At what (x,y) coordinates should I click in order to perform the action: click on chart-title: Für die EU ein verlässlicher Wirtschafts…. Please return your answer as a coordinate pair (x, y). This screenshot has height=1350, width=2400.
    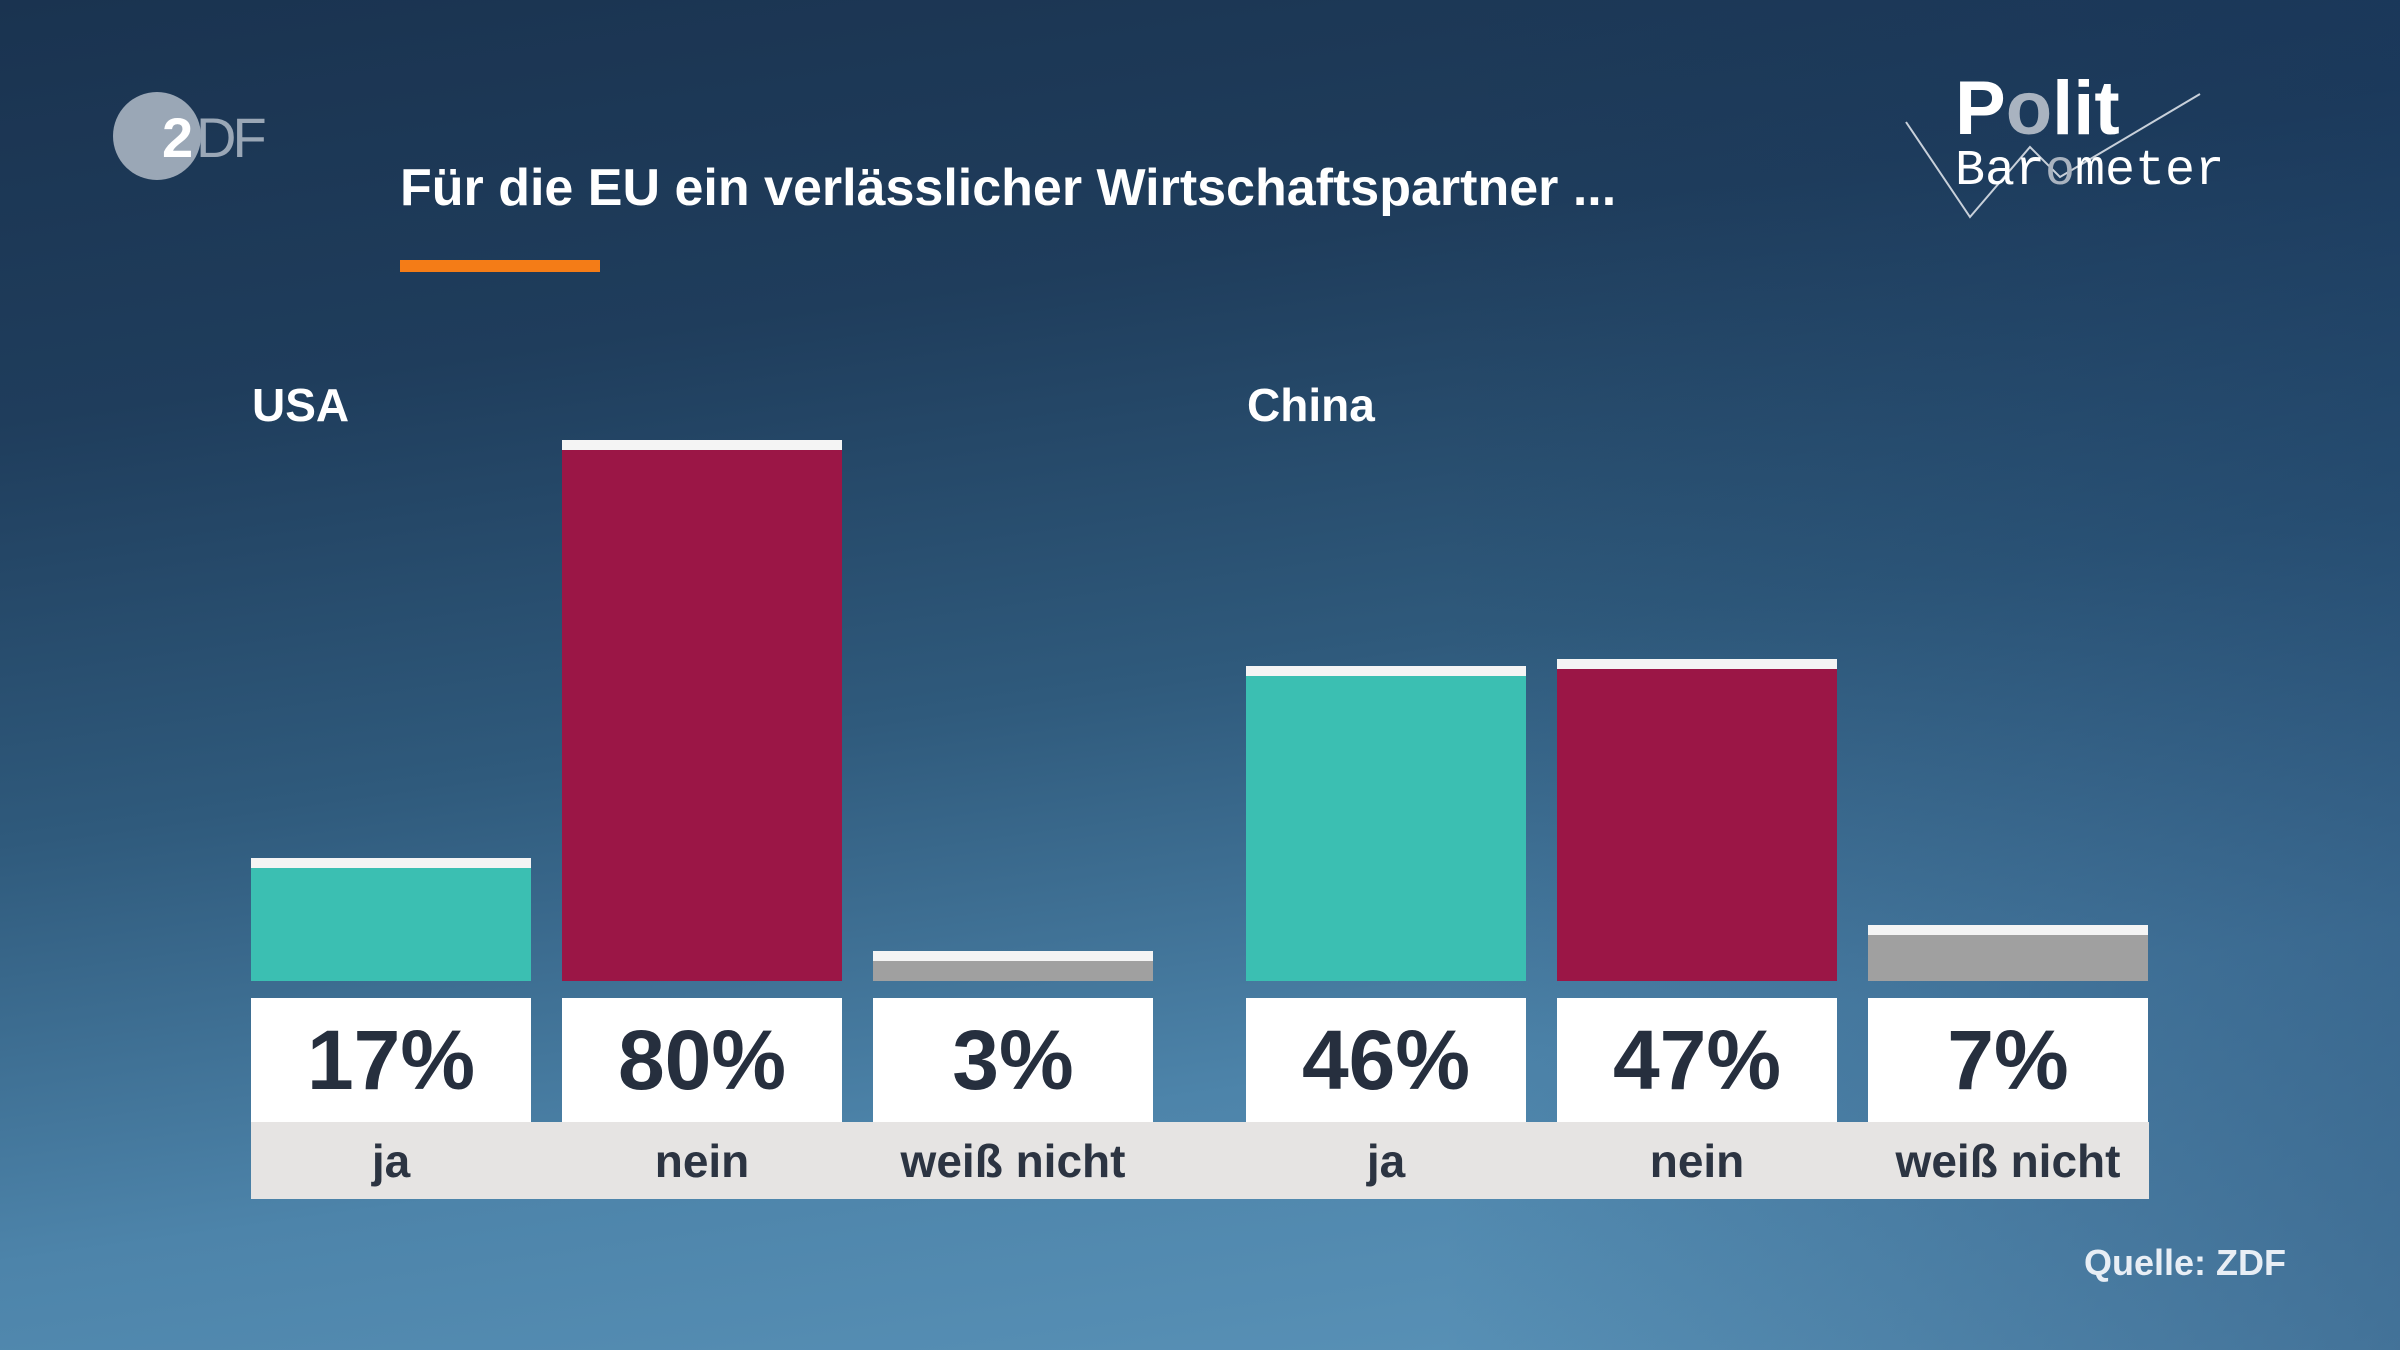
    Looking at the image, I should click on (1008, 188).